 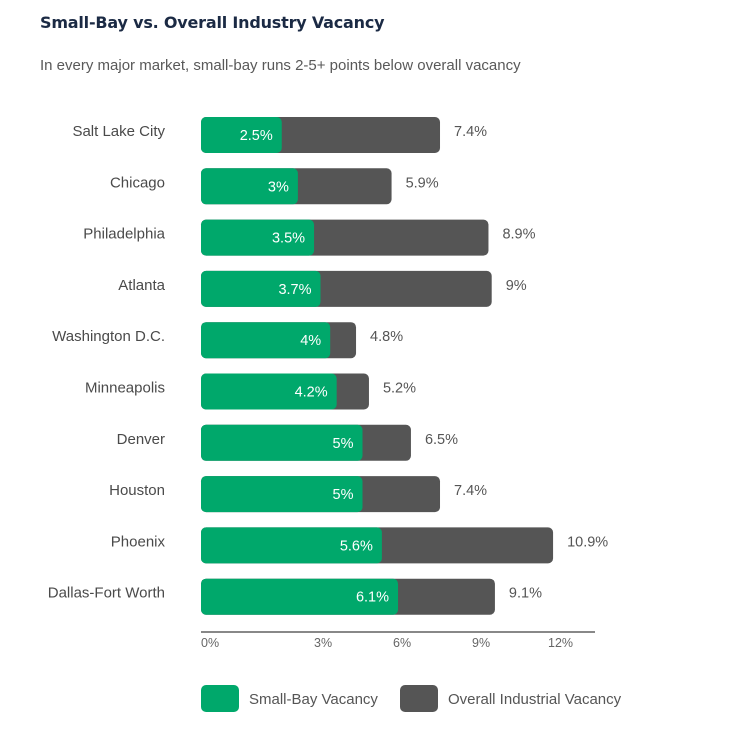 What do you see at coordinates (323, 643) in the screenshot?
I see `x-tick-label: 3%` at bounding box center [323, 643].